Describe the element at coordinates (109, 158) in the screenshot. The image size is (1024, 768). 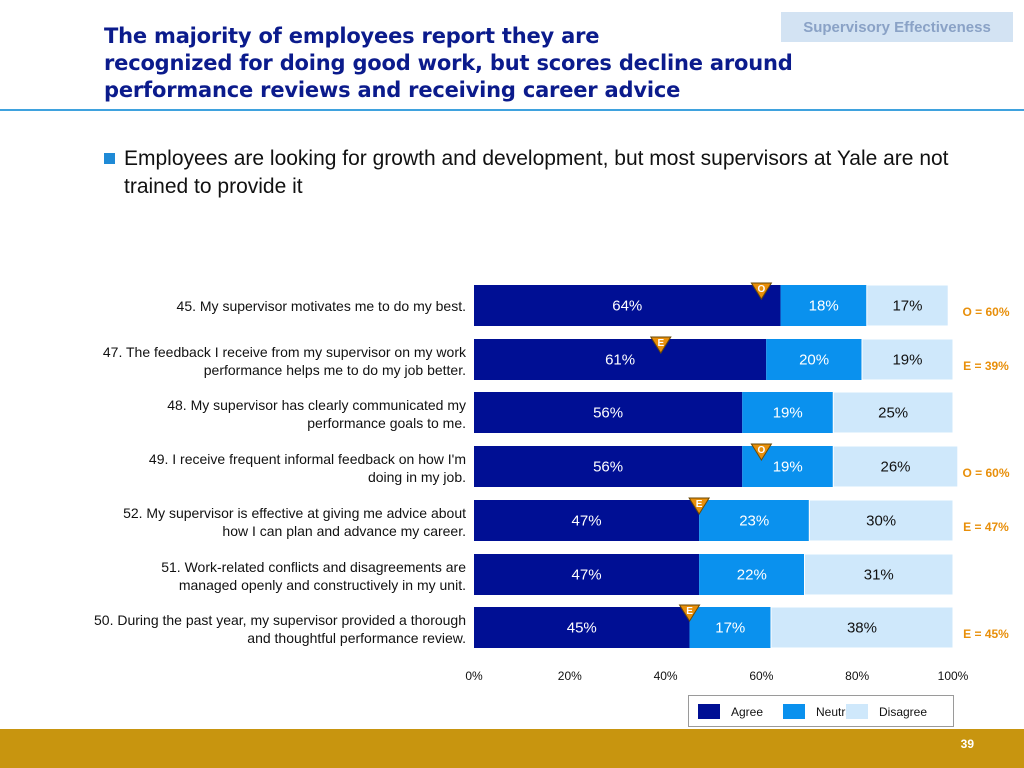
I see `square-bullet-icon` at that location.